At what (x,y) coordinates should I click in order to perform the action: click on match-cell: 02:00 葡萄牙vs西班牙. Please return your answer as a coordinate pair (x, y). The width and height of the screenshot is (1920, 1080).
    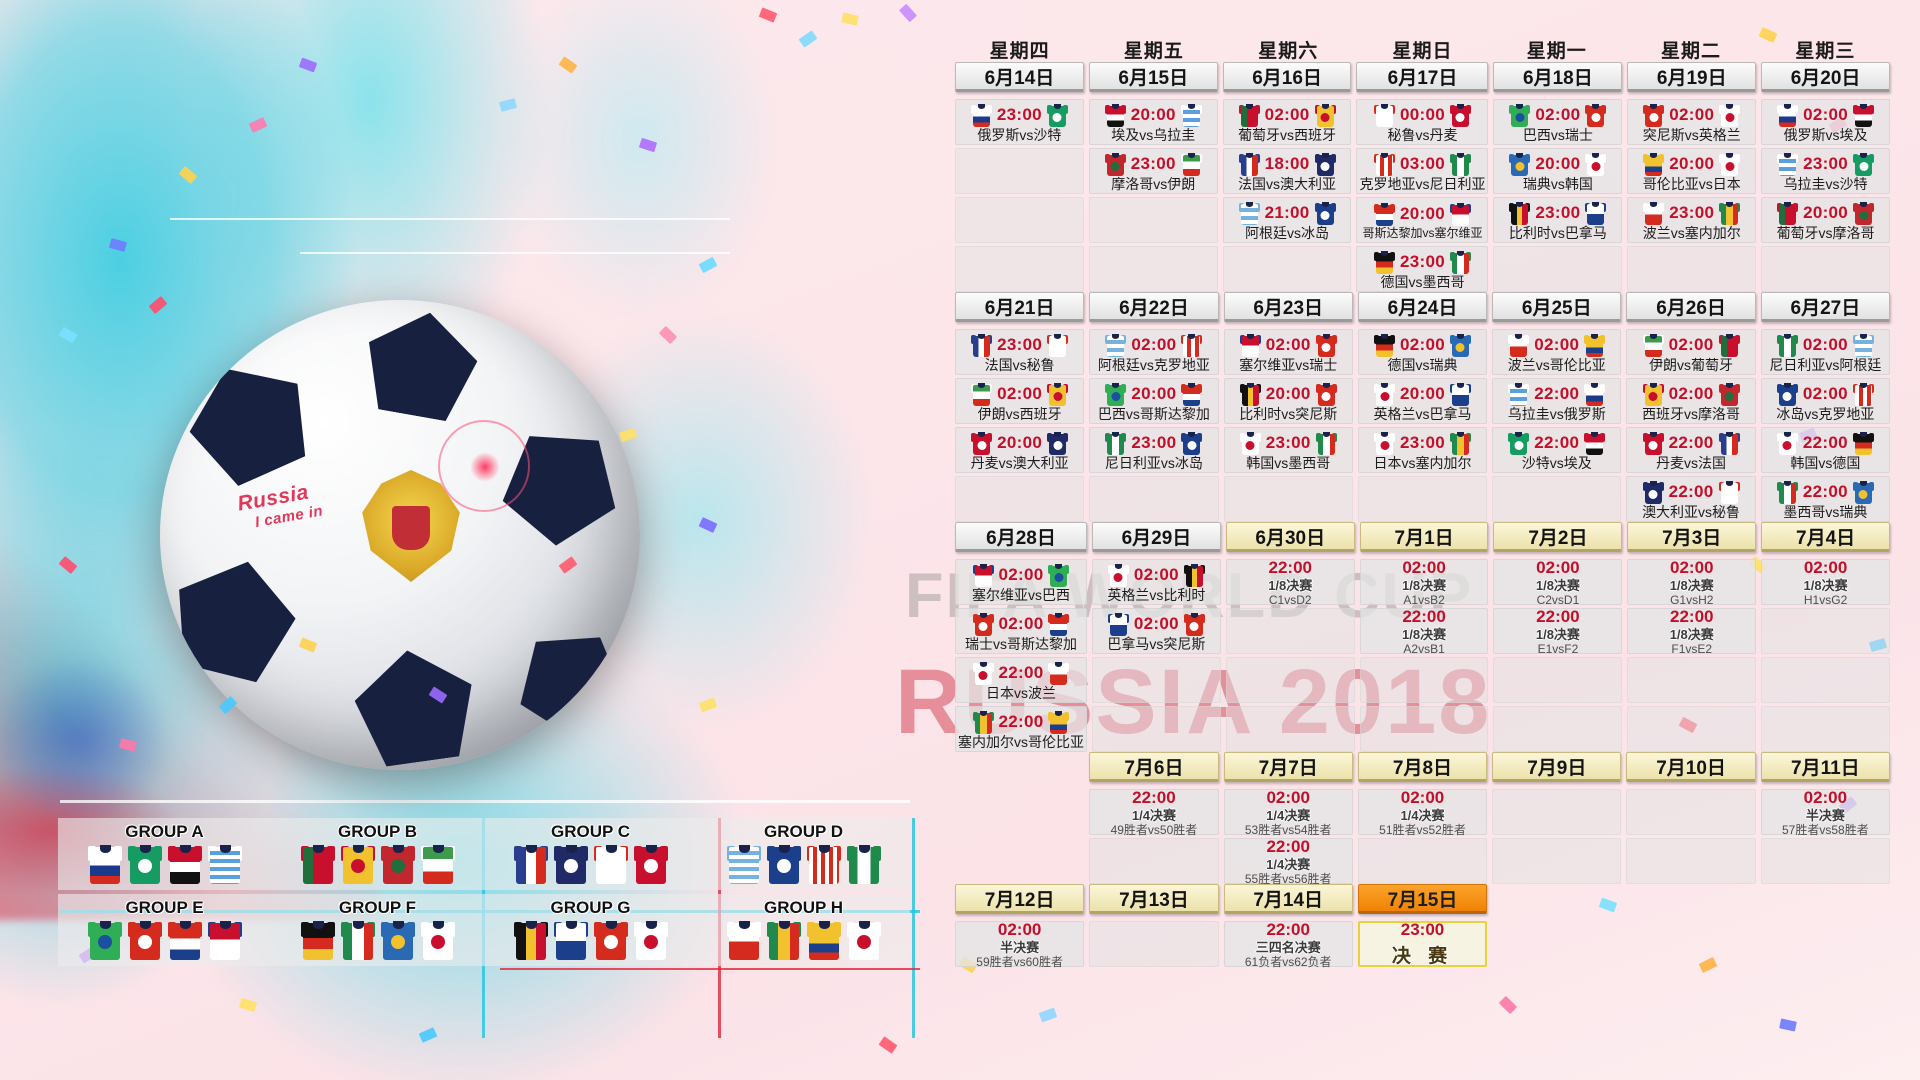
    Looking at the image, I should click on (1287, 122).